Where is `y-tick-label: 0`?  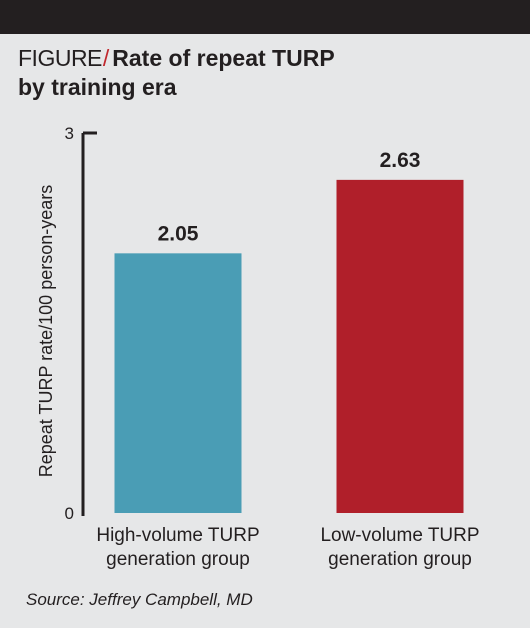 y-tick-label: 0 is located at coordinates (69, 513).